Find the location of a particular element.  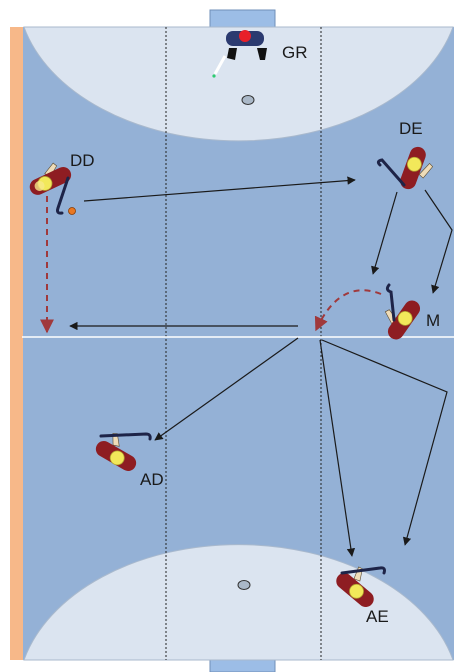

m-stick is located at coordinates (390, 302).